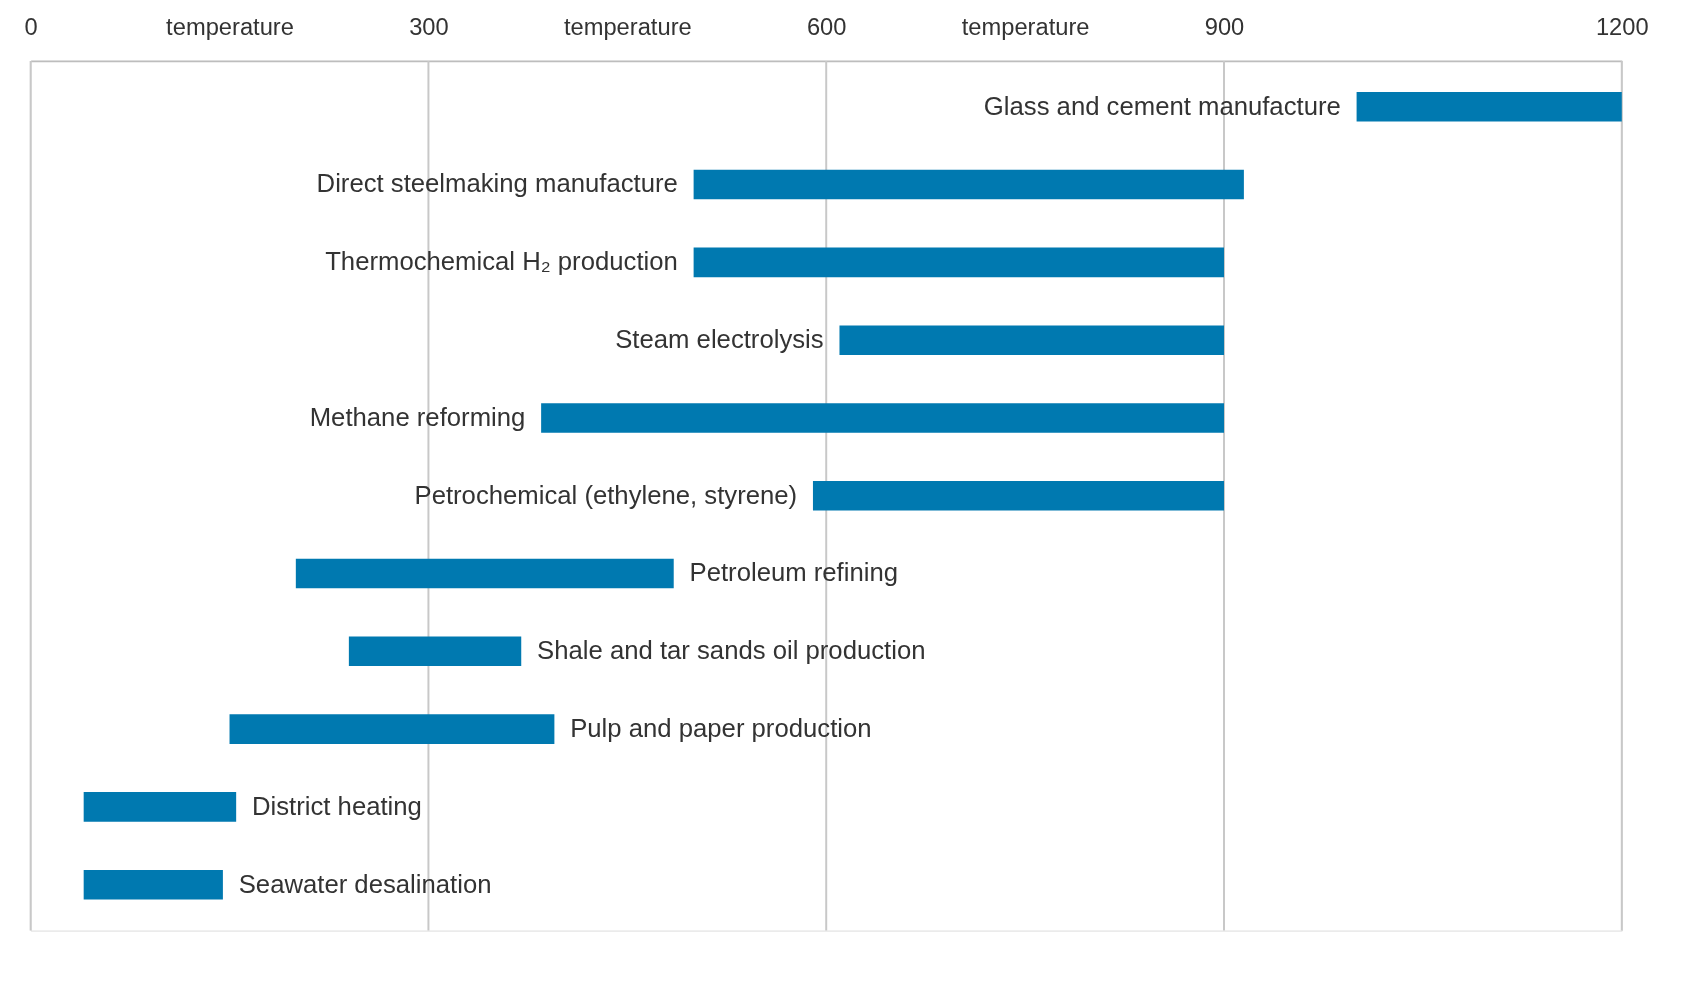  Describe the element at coordinates (497, 183) in the screenshot. I see `y-tick-label: Direct steelmaking manufacture` at that location.